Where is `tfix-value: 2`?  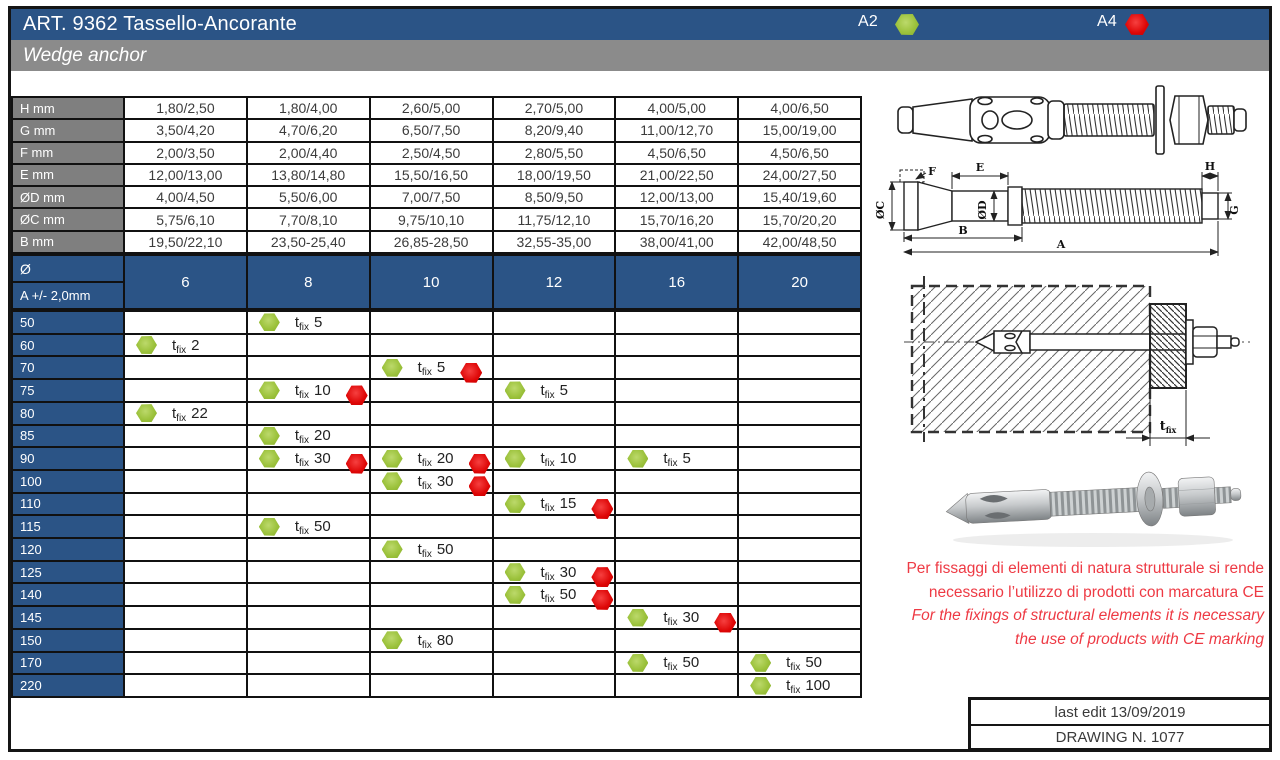 tfix-value: 2 is located at coordinates (195, 345).